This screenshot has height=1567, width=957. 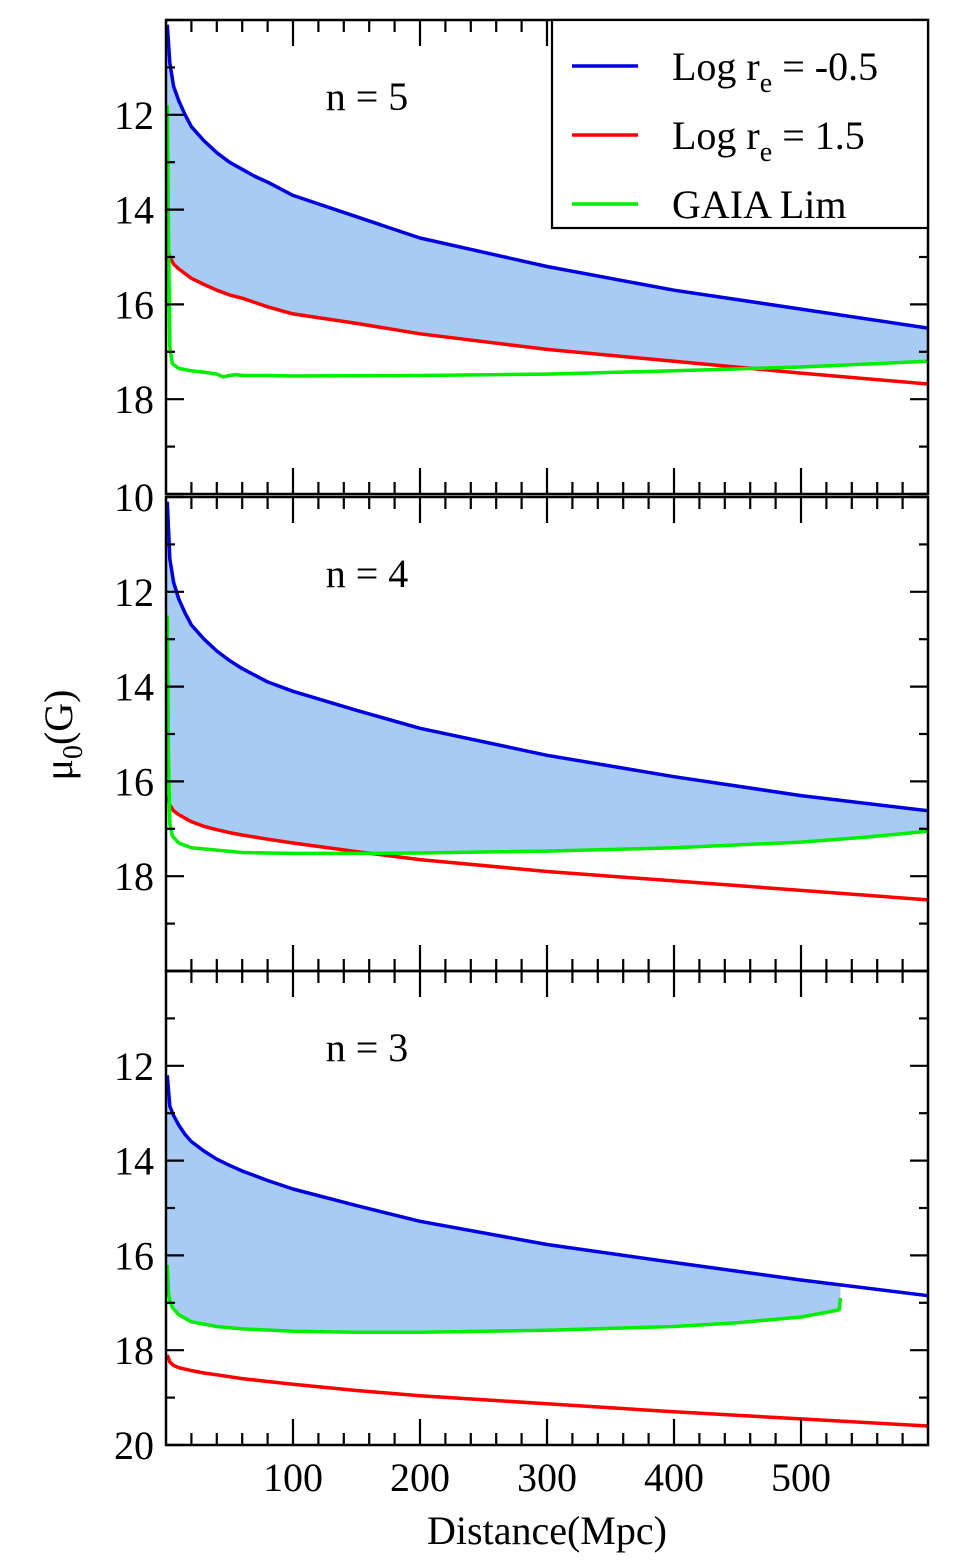 I want to click on y-axis-label: μ0(G), so click(x=62, y=735).